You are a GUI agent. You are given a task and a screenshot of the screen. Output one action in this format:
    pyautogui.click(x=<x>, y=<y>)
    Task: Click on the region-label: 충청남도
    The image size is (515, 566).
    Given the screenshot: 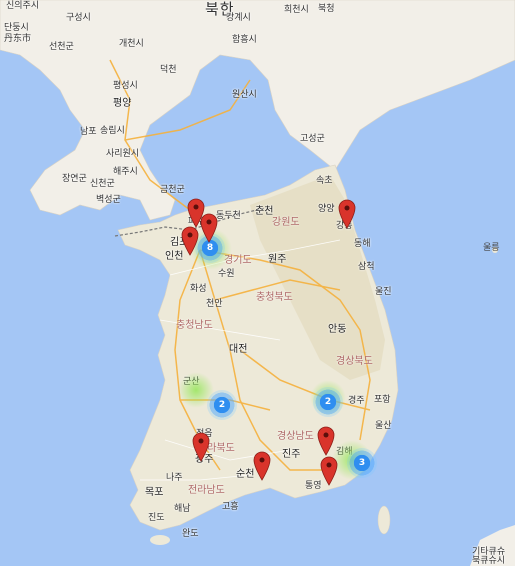 What is the action you would take?
    pyautogui.click(x=194, y=325)
    